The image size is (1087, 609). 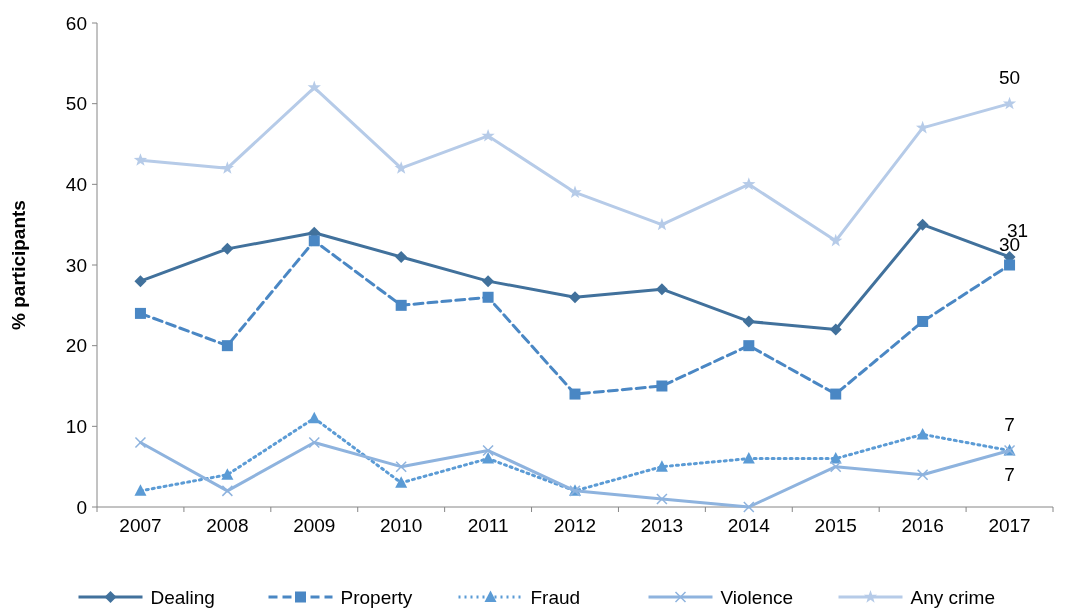 What do you see at coordinates (76, 346) in the screenshot?
I see `y-tick-label: 20` at bounding box center [76, 346].